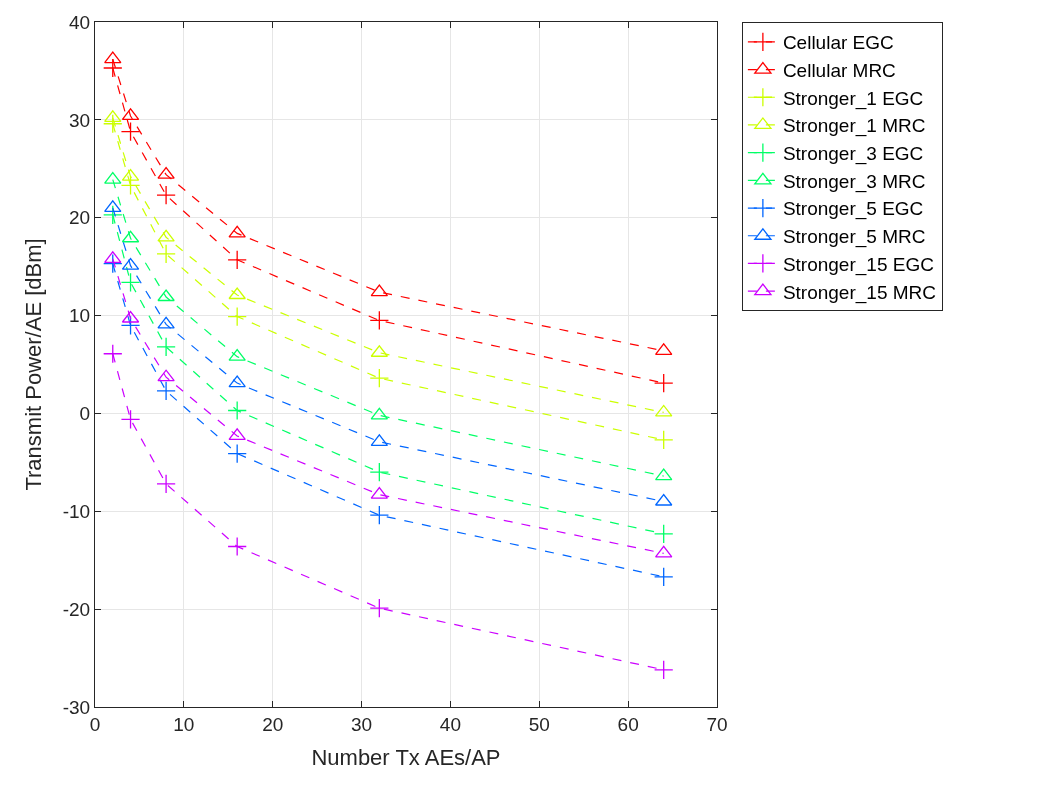 This screenshot has height=792, width=1047. What do you see at coordinates (184, 724) in the screenshot?
I see `x-tick-label: 10` at bounding box center [184, 724].